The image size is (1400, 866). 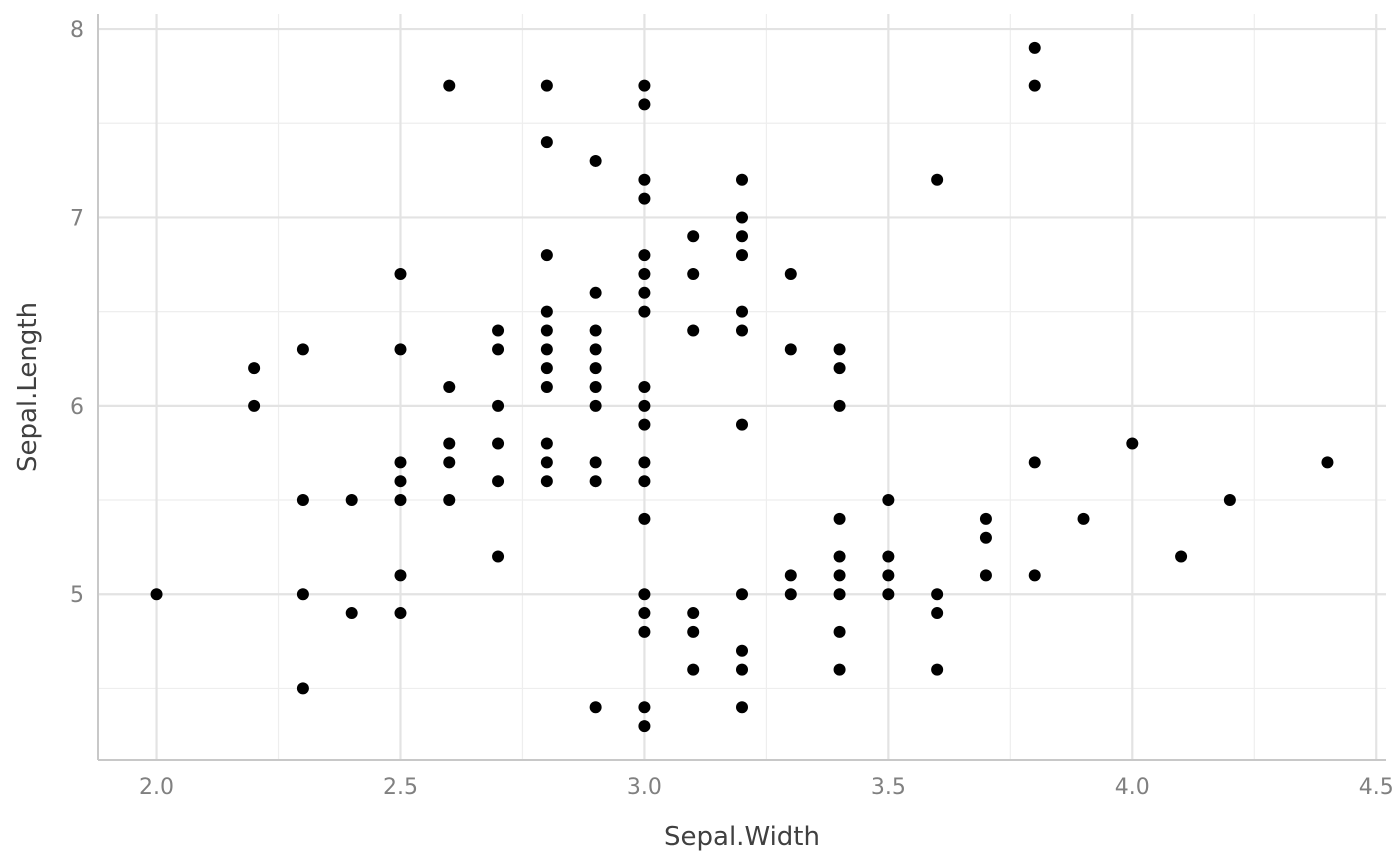 I want to click on x-axis-title: Sepal.Width, so click(x=742, y=837).